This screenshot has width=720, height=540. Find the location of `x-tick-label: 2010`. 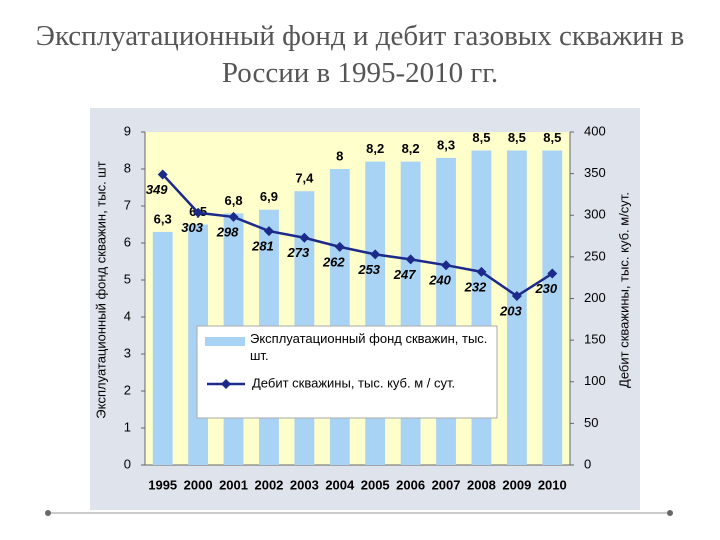

x-tick-label: 2010 is located at coordinates (552, 484).